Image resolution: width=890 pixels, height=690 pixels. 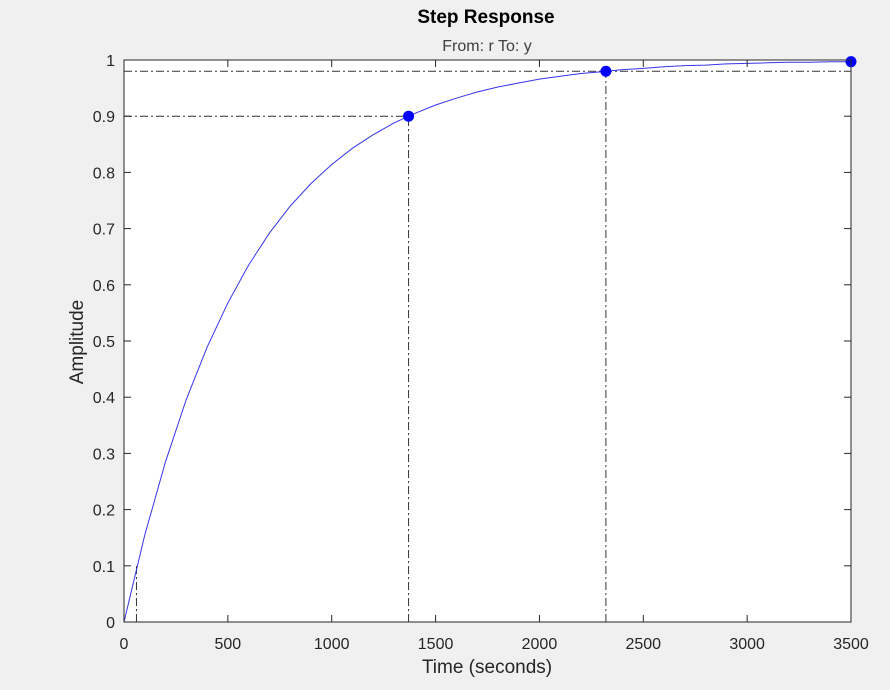 What do you see at coordinates (485, 17) in the screenshot?
I see `chart-title: Step Response` at bounding box center [485, 17].